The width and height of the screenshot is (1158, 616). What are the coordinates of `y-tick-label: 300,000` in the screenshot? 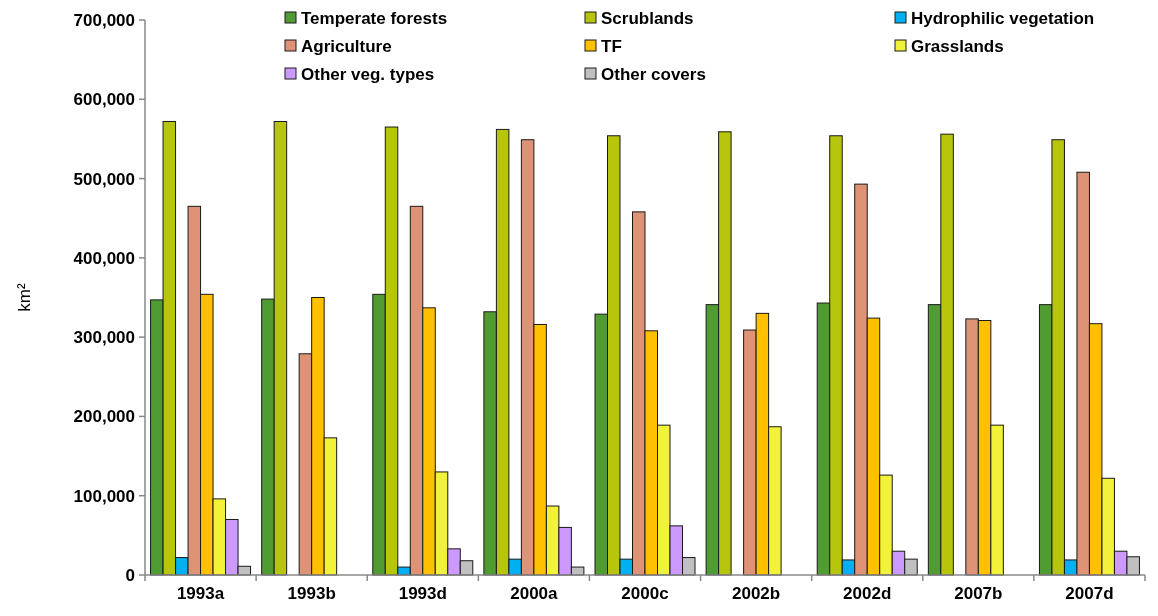 It's located at (104, 338).